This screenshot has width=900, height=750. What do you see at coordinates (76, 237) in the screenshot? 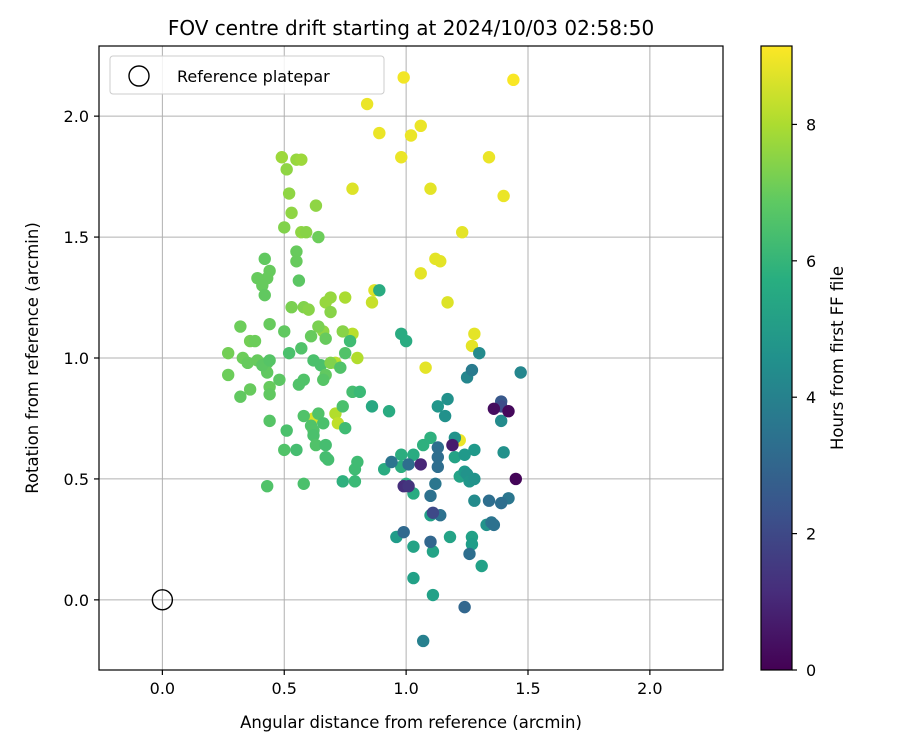
I see `y-tick-label: 1.5` at bounding box center [76, 237].